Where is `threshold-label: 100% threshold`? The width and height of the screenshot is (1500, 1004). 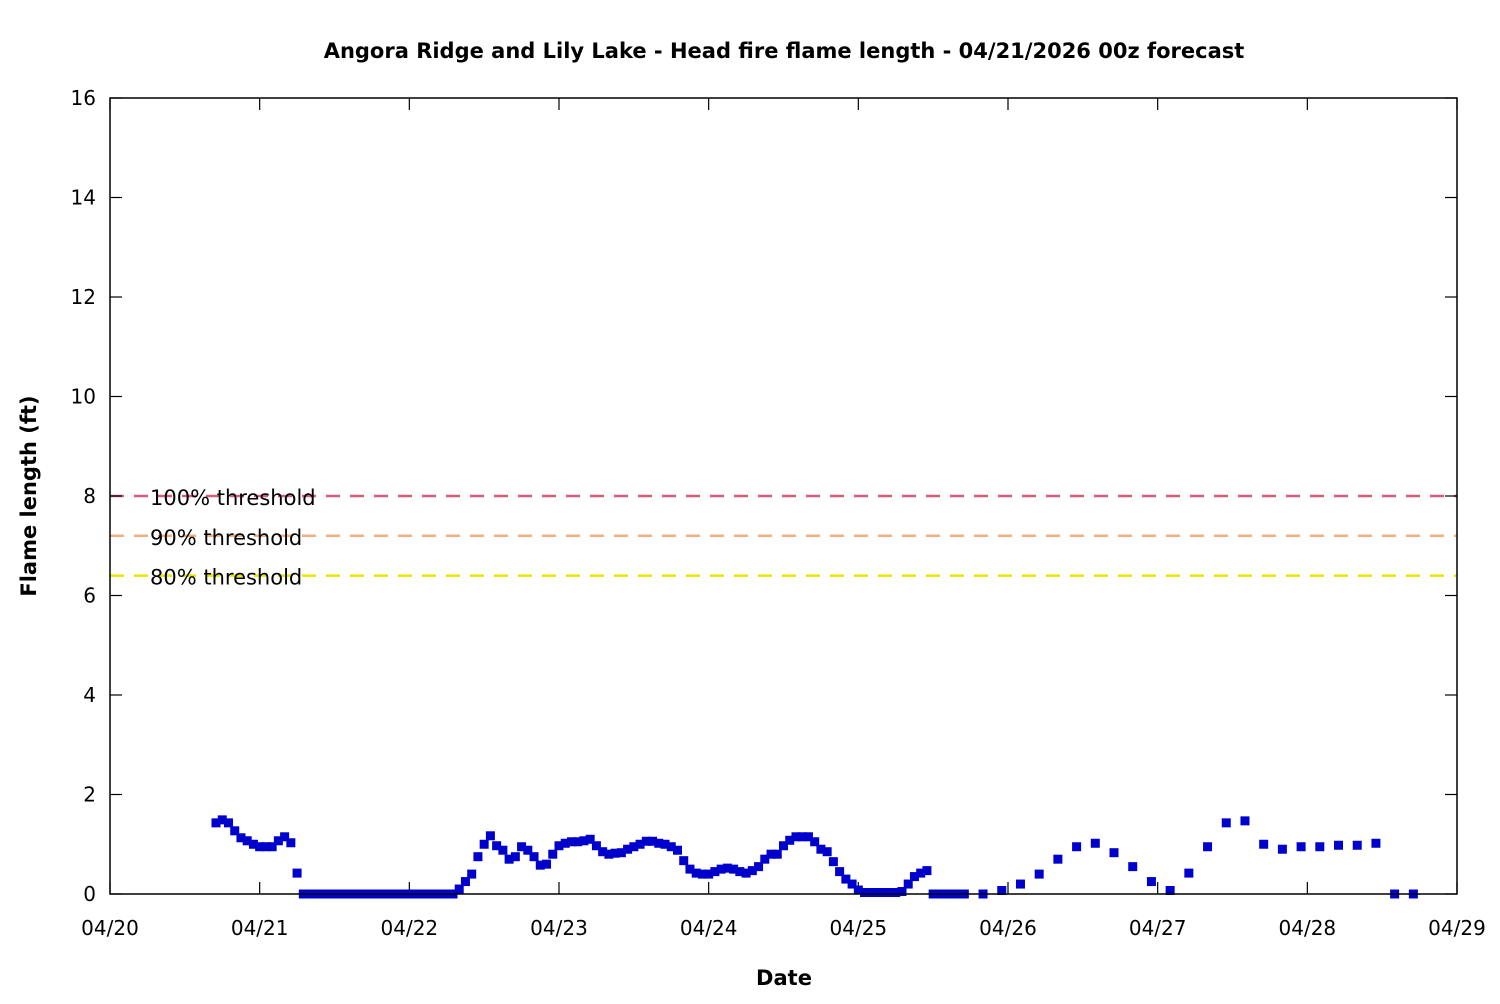
threshold-label: 100% threshold is located at coordinates (233, 498).